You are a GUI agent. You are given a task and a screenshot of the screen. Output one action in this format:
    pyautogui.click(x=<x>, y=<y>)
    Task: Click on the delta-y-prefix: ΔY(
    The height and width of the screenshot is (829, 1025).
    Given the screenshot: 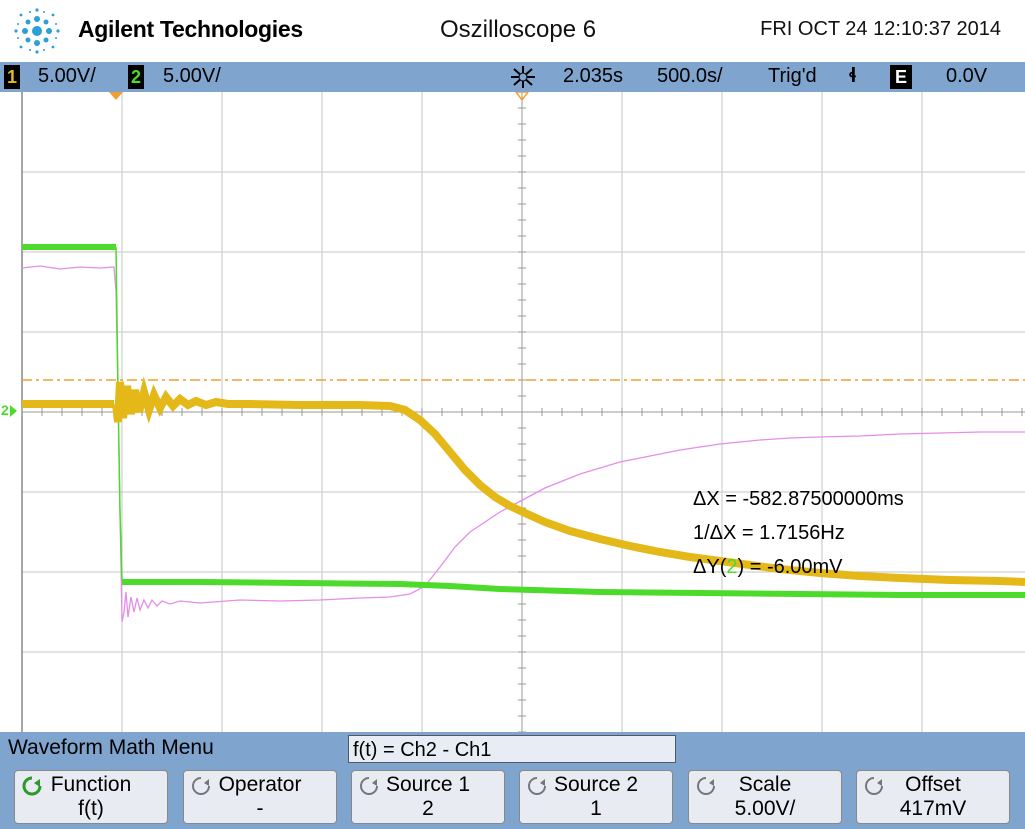 What is the action you would take?
    pyautogui.click(x=710, y=567)
    